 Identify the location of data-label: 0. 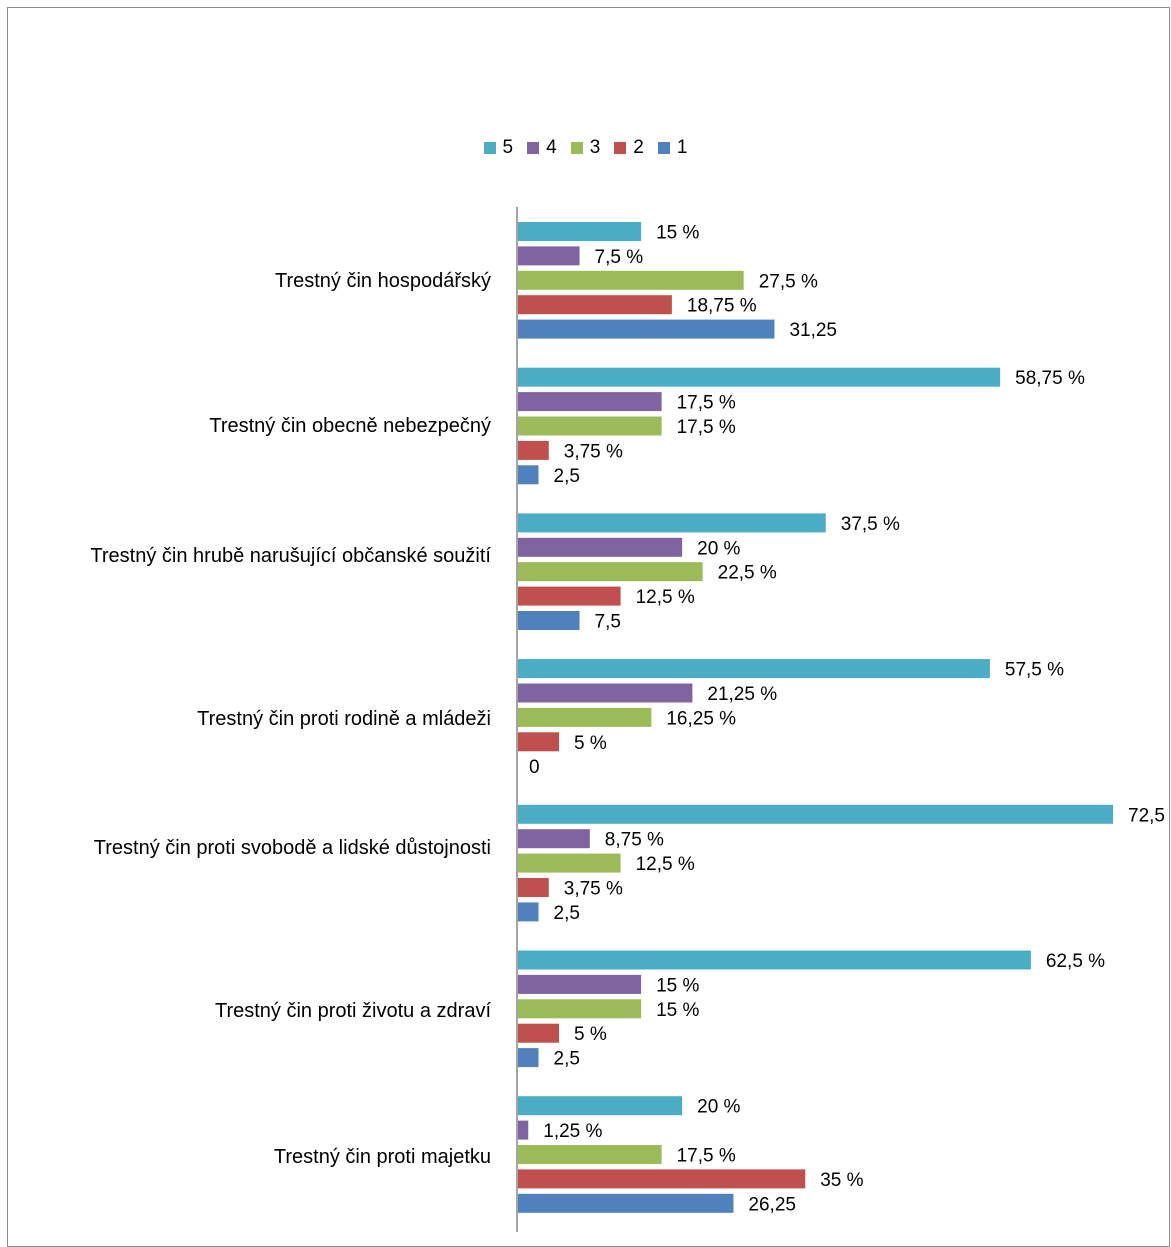
(534, 767).